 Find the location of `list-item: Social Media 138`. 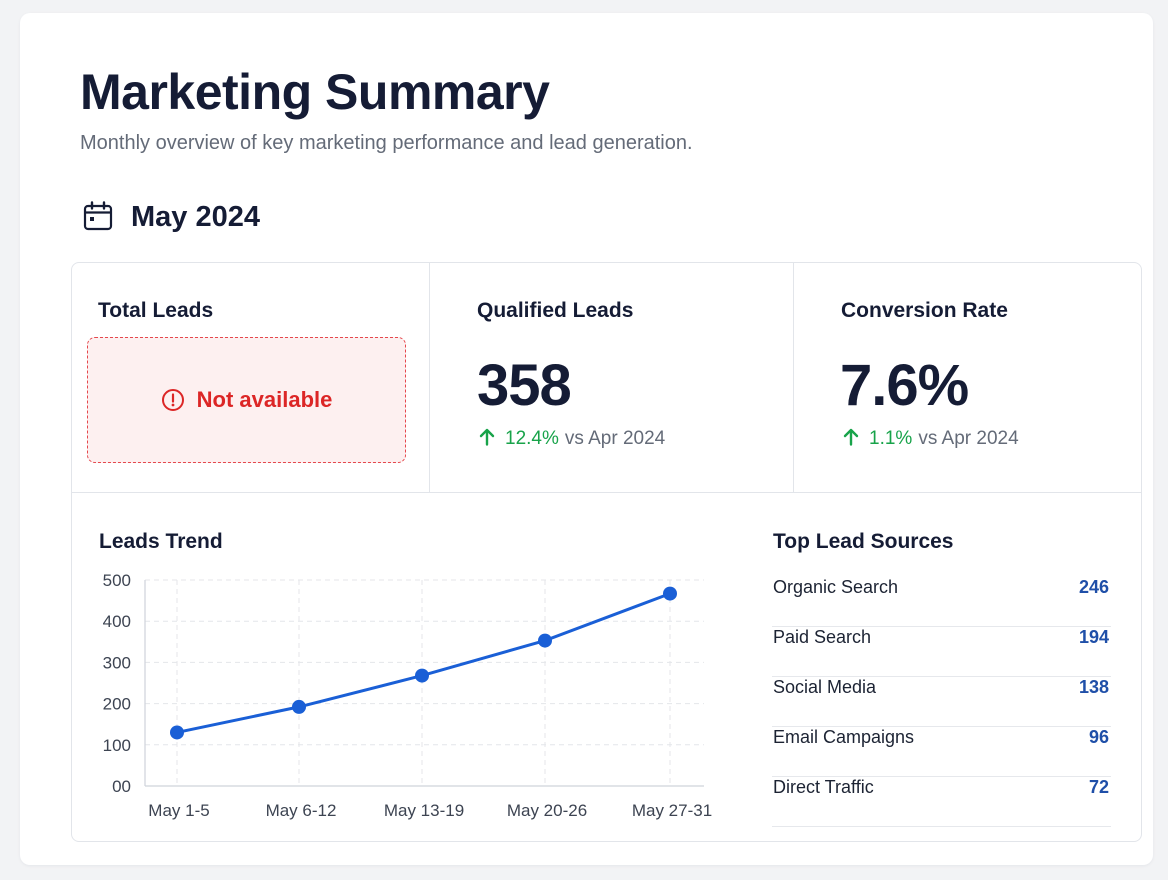

list-item: Social Media 138 is located at coordinates (941, 702).